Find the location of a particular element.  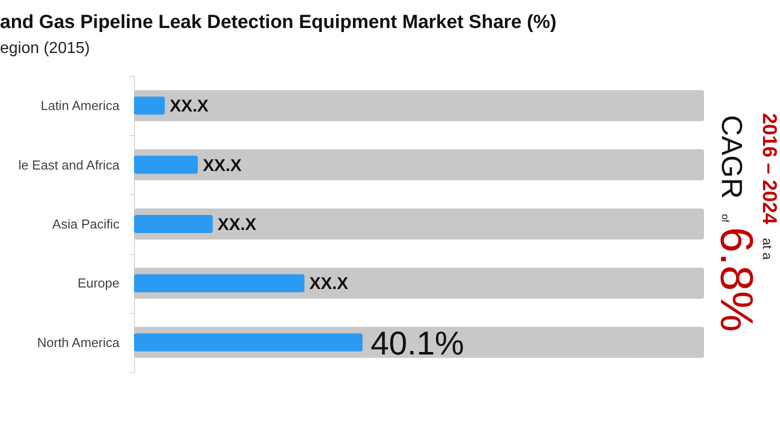

text: CAGR is located at coordinates (731, 157).